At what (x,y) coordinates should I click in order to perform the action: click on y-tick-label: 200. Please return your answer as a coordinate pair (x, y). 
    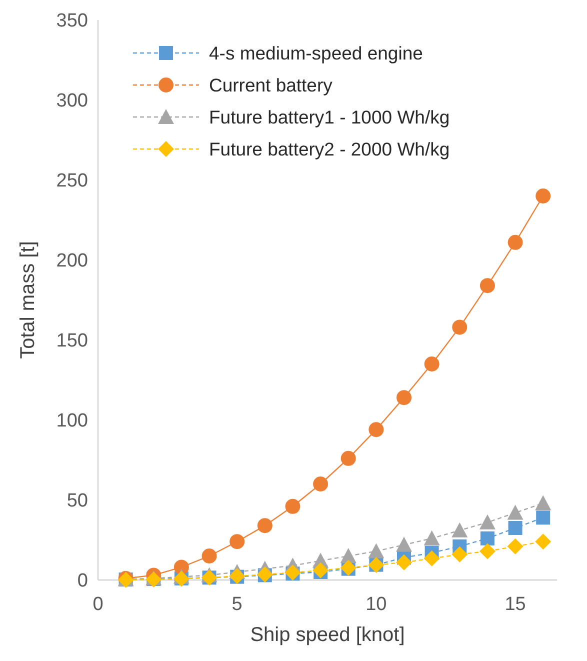
    Looking at the image, I should click on (72, 261).